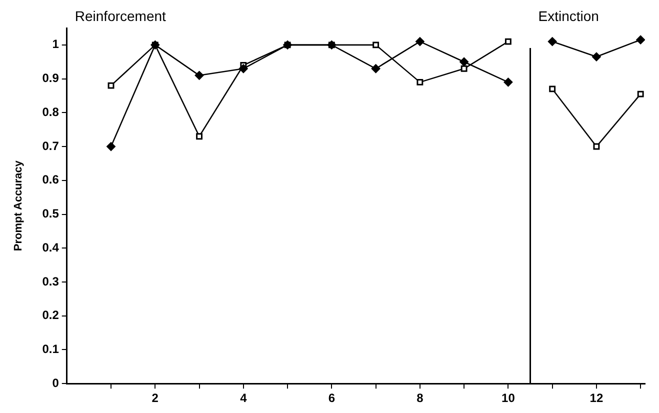 The image size is (659, 413). Describe the element at coordinates (155, 398) in the screenshot. I see `x-tick-label: 2` at that location.